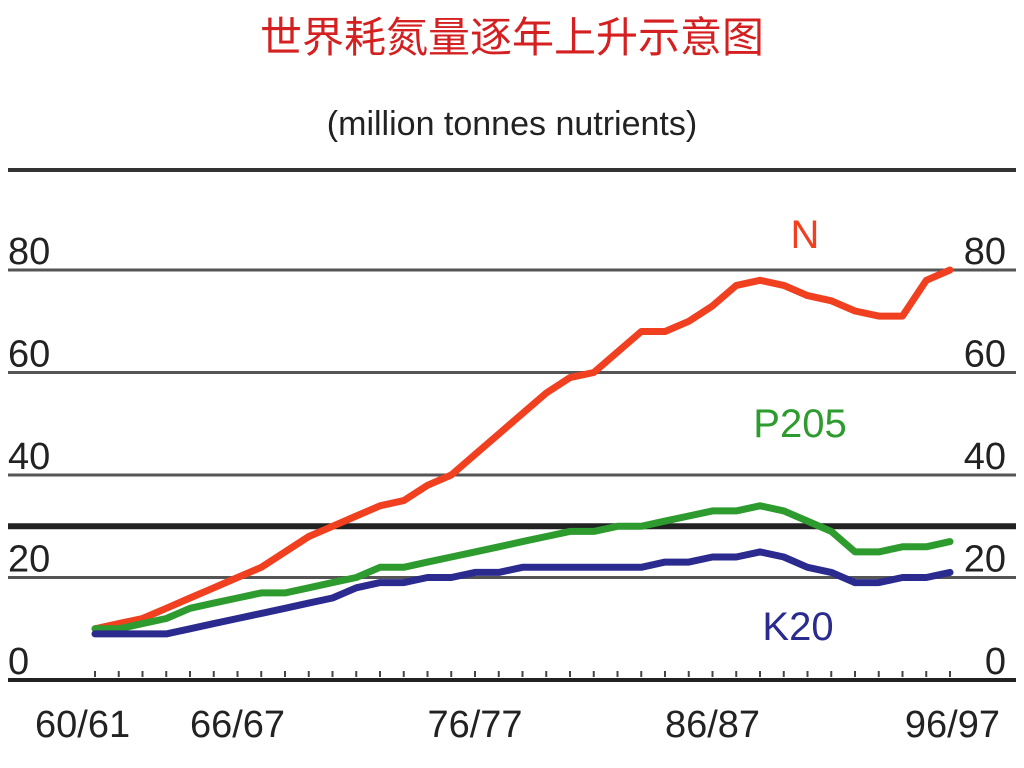 The width and height of the screenshot is (1024, 768). I want to click on series-labels: N P205 K20, so click(799, 431).